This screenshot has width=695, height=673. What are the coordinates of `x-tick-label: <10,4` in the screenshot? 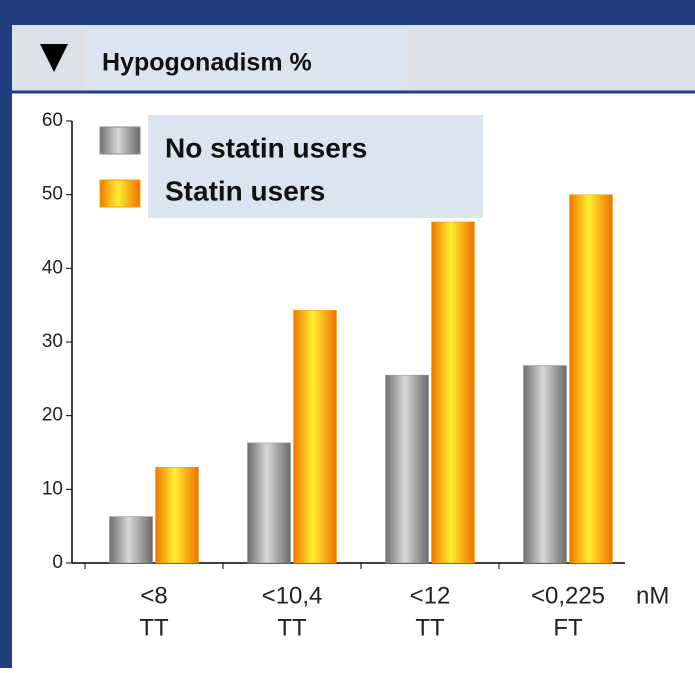 It's located at (292, 595).